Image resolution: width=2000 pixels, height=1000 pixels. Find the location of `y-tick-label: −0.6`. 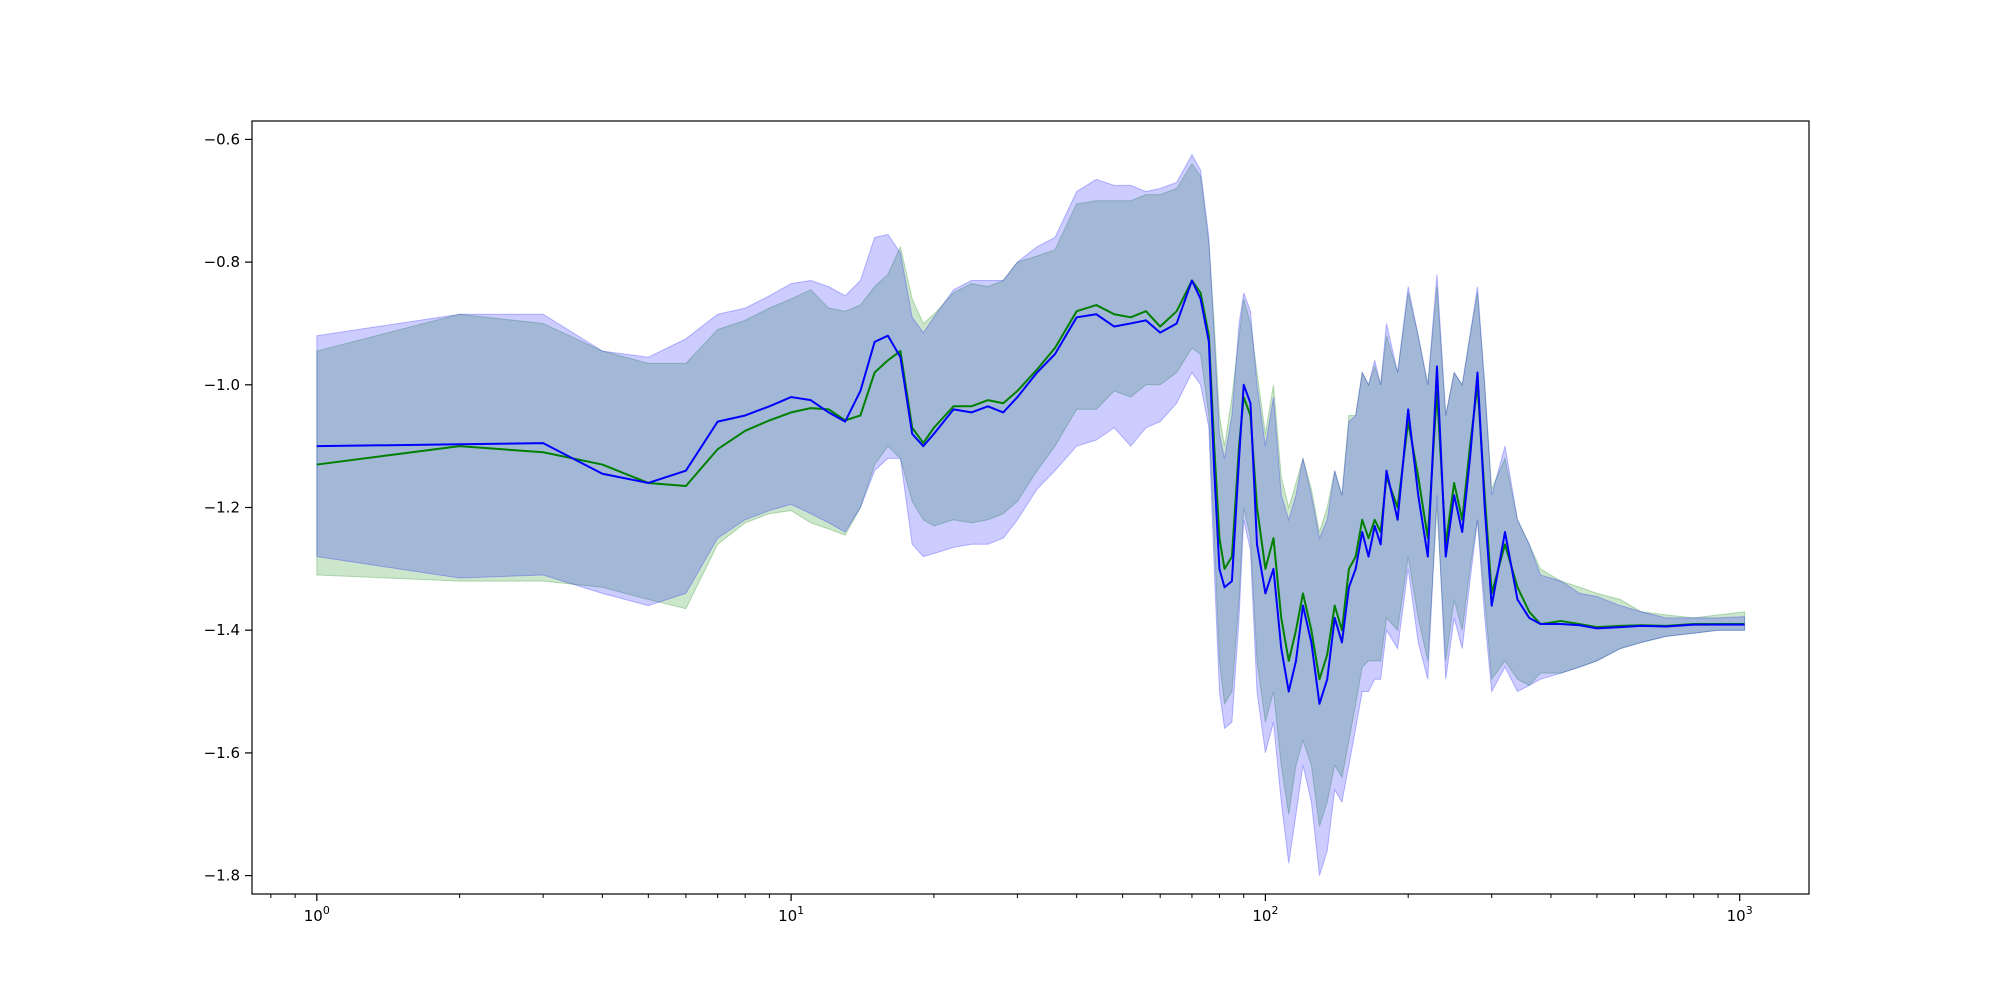

y-tick-label: −0.6 is located at coordinates (222, 139).